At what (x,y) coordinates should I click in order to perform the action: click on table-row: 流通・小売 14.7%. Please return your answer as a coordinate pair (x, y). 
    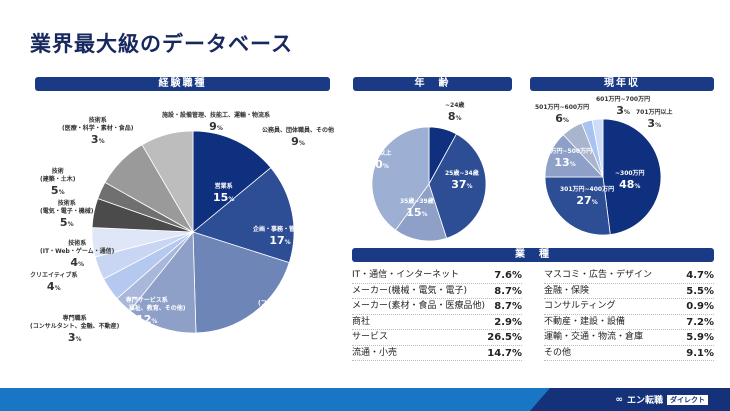
    Looking at the image, I should click on (437, 353).